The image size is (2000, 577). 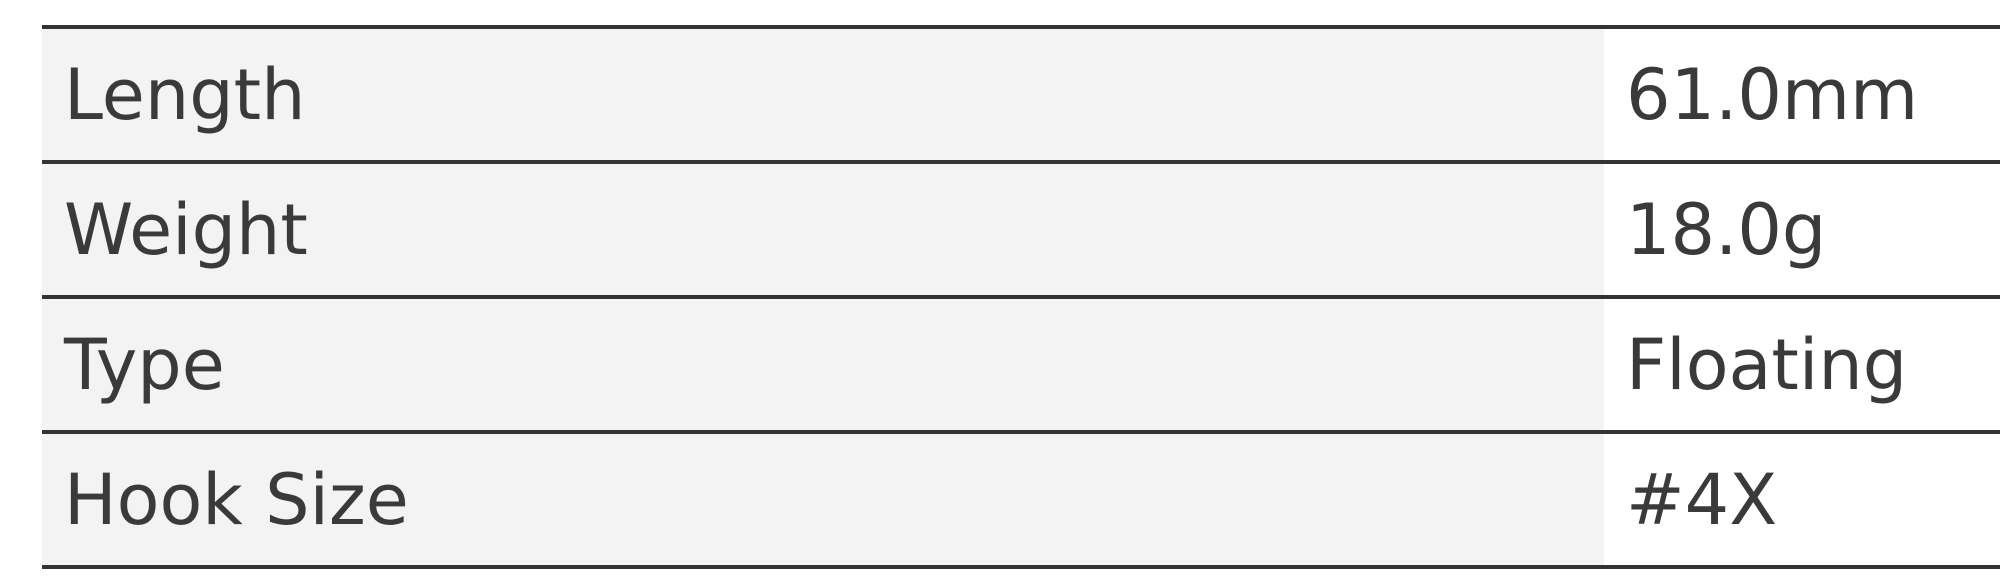 I want to click on spec-value: 18.0g, so click(x=1802, y=229).